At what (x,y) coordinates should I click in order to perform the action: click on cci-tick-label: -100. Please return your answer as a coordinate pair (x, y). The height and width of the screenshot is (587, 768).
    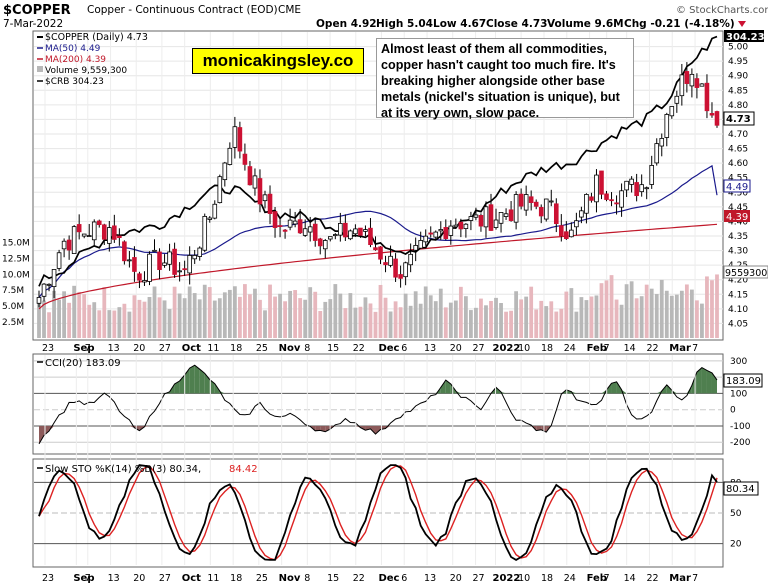
    Looking at the image, I should click on (740, 427).